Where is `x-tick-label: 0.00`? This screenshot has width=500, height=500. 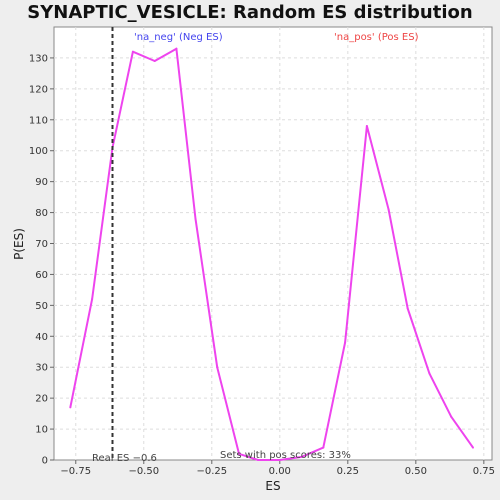
x-tick-label: 0.00 is located at coordinates (280, 471).